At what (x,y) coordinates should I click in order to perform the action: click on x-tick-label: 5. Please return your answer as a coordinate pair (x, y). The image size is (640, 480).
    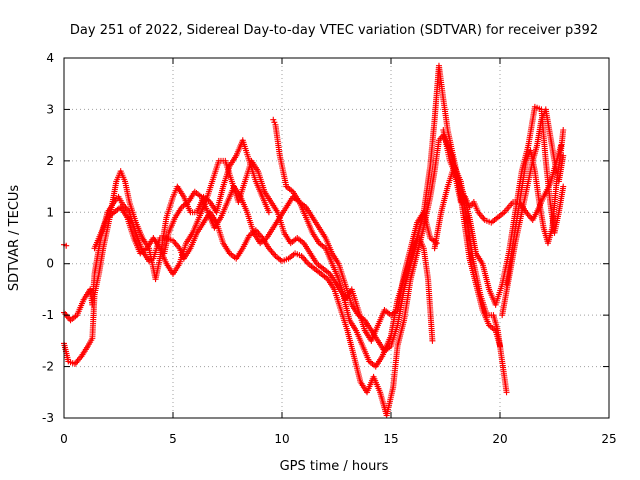
    Looking at the image, I should click on (173, 439).